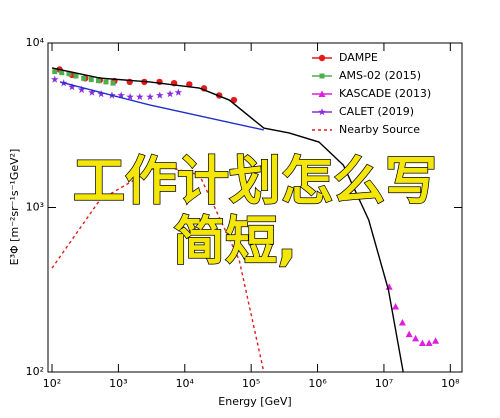 Image resolution: width=500 pixels, height=418 pixels. Describe the element at coordinates (161, 106) in the screenshot. I see `series-line` at that location.